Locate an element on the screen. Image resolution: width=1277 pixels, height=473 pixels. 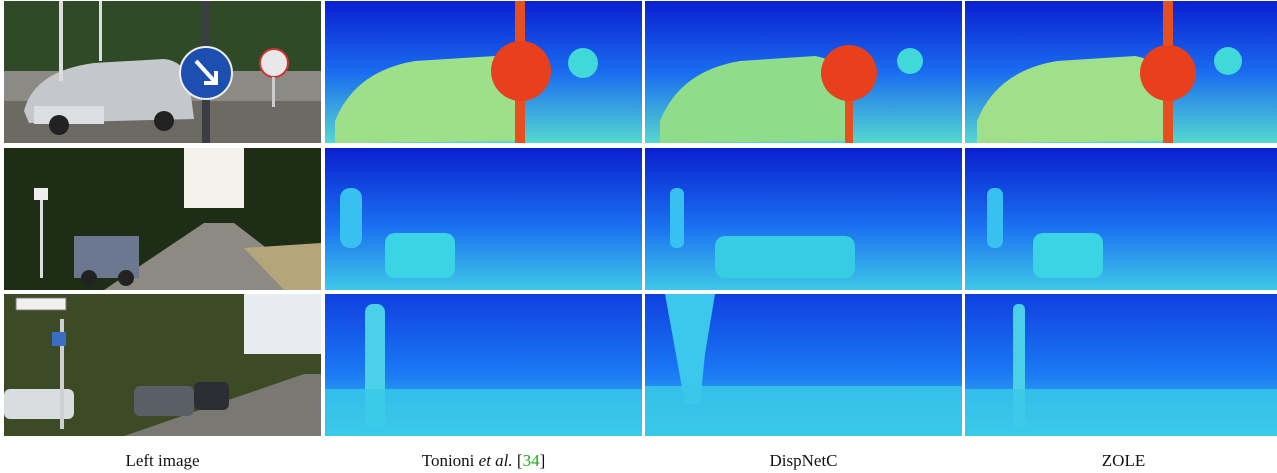
parked-cars-street-photo is located at coordinates (162, 365).